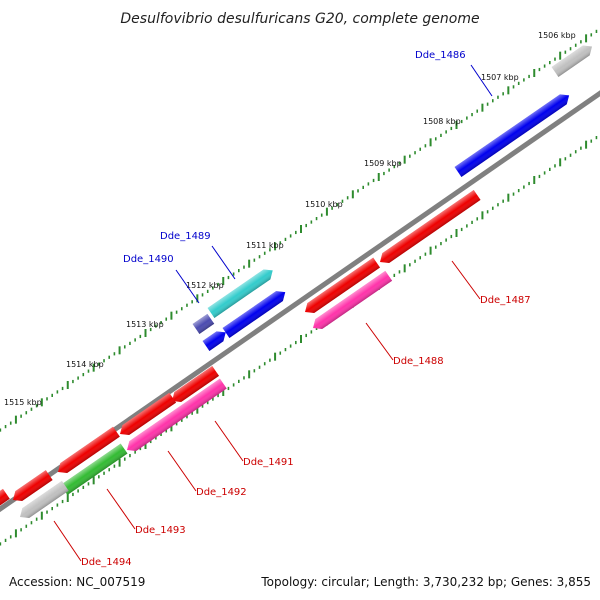  What do you see at coordinates (185, 236) in the screenshot?
I see `gene-label-dde_1489: Dde_1489` at bounding box center [185, 236].